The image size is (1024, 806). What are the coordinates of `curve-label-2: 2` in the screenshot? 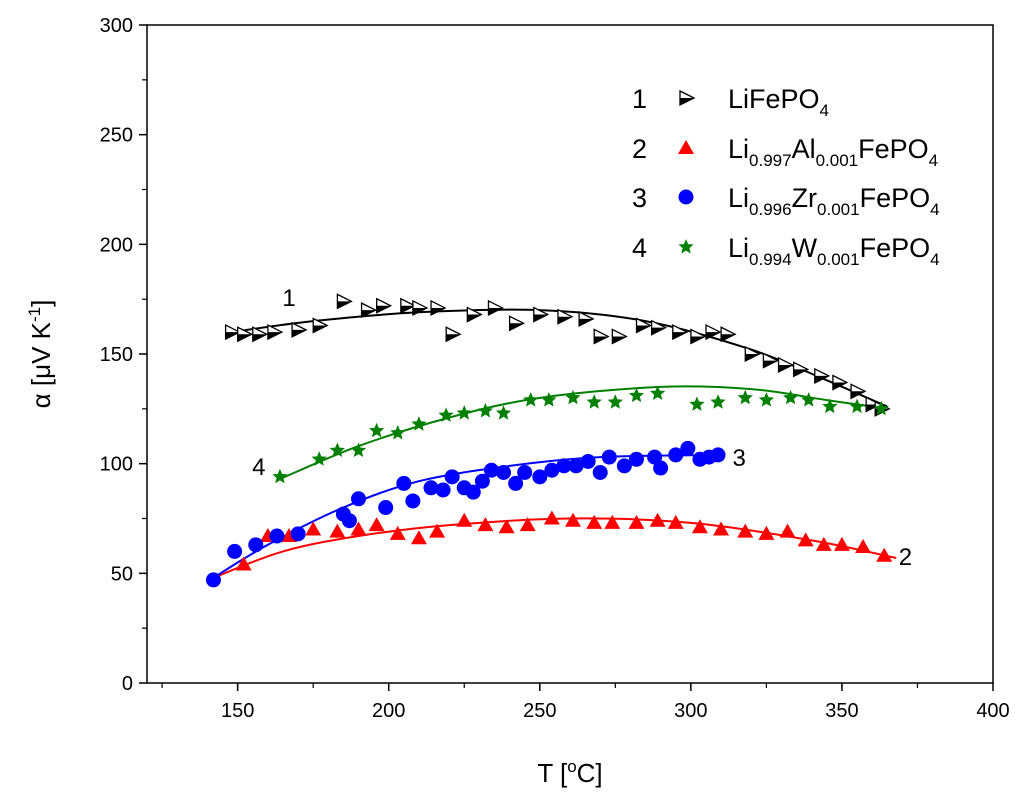 It's located at (905, 557).